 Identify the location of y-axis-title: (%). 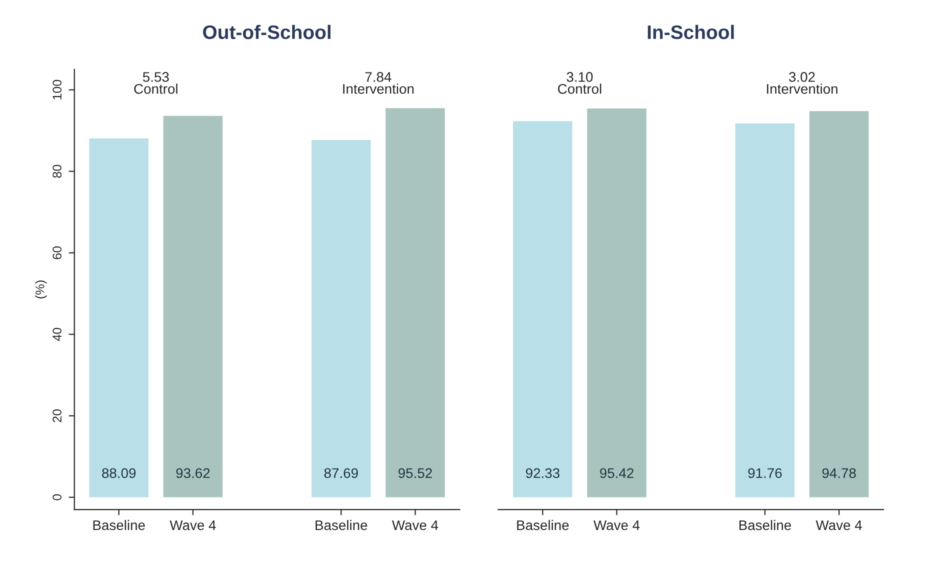
(41, 289).